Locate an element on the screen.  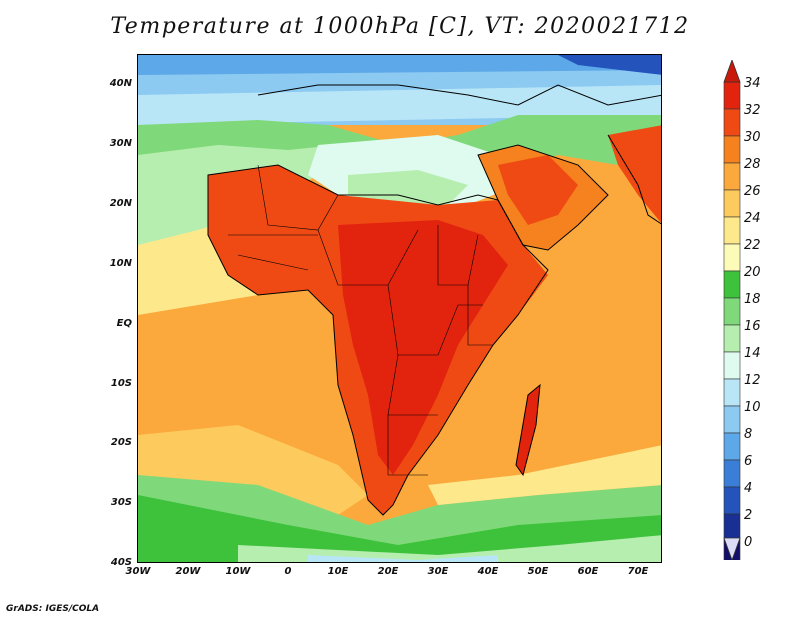
colorbar-label-30: 30 is located at coordinates (752, 137).